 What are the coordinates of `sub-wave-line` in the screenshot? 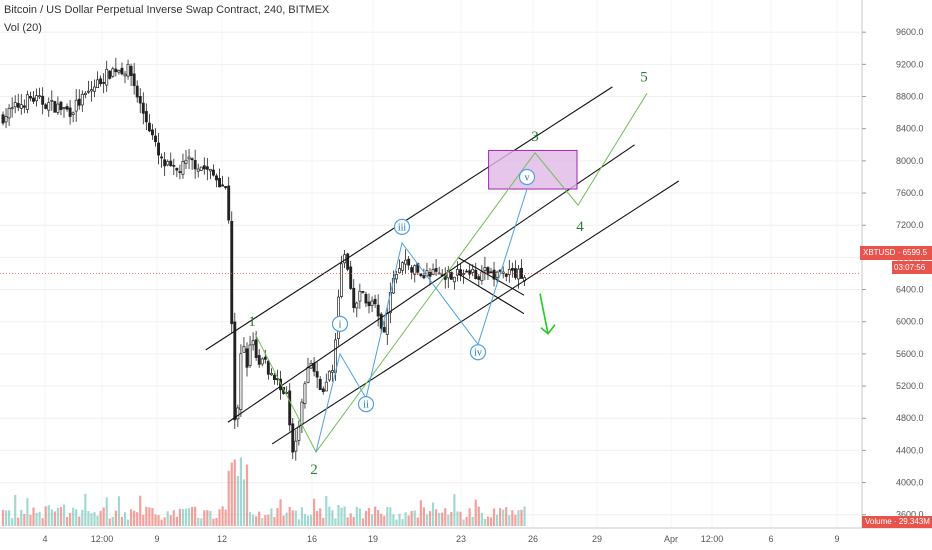 It's located at (421, 320).